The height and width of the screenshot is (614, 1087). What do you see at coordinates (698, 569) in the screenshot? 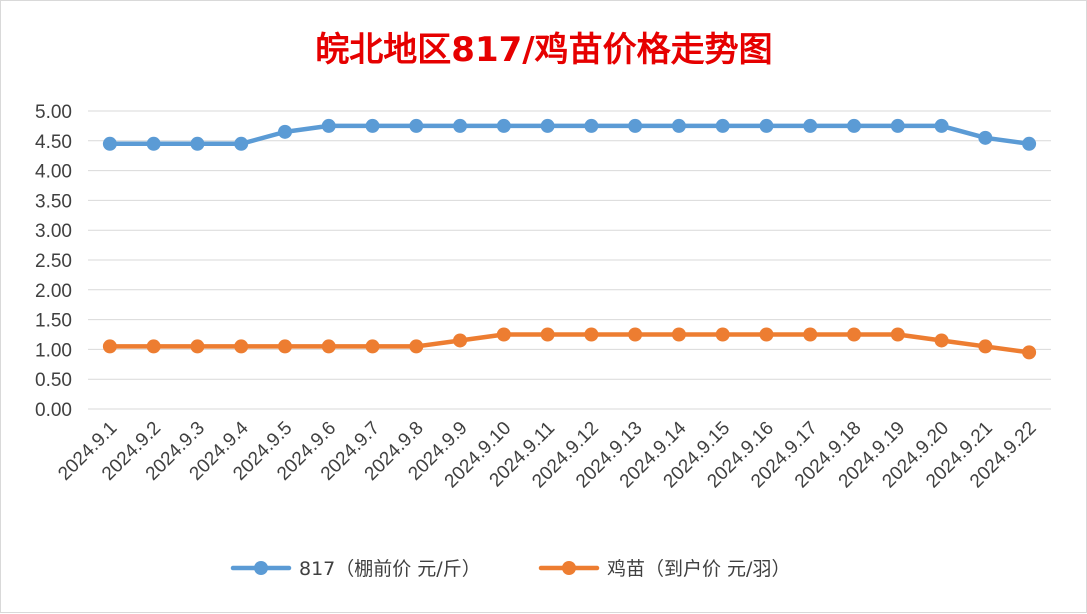
I see `legend-label: 鸡苗（到户价 元/羽）` at bounding box center [698, 569].